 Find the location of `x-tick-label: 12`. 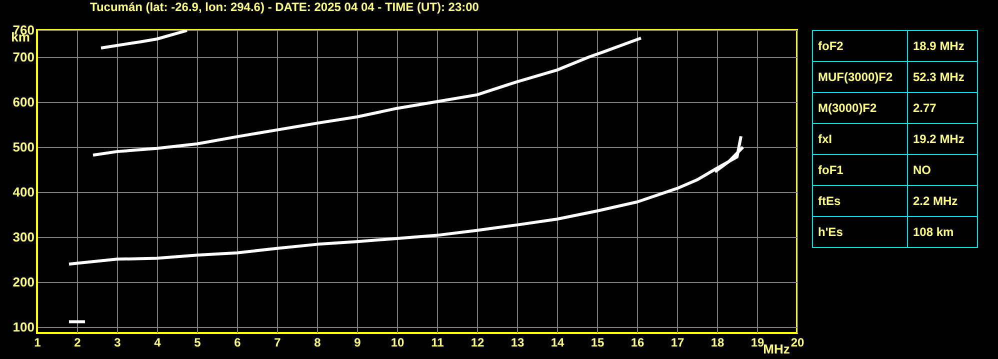

x-tick-label: 12 is located at coordinates (477, 343).